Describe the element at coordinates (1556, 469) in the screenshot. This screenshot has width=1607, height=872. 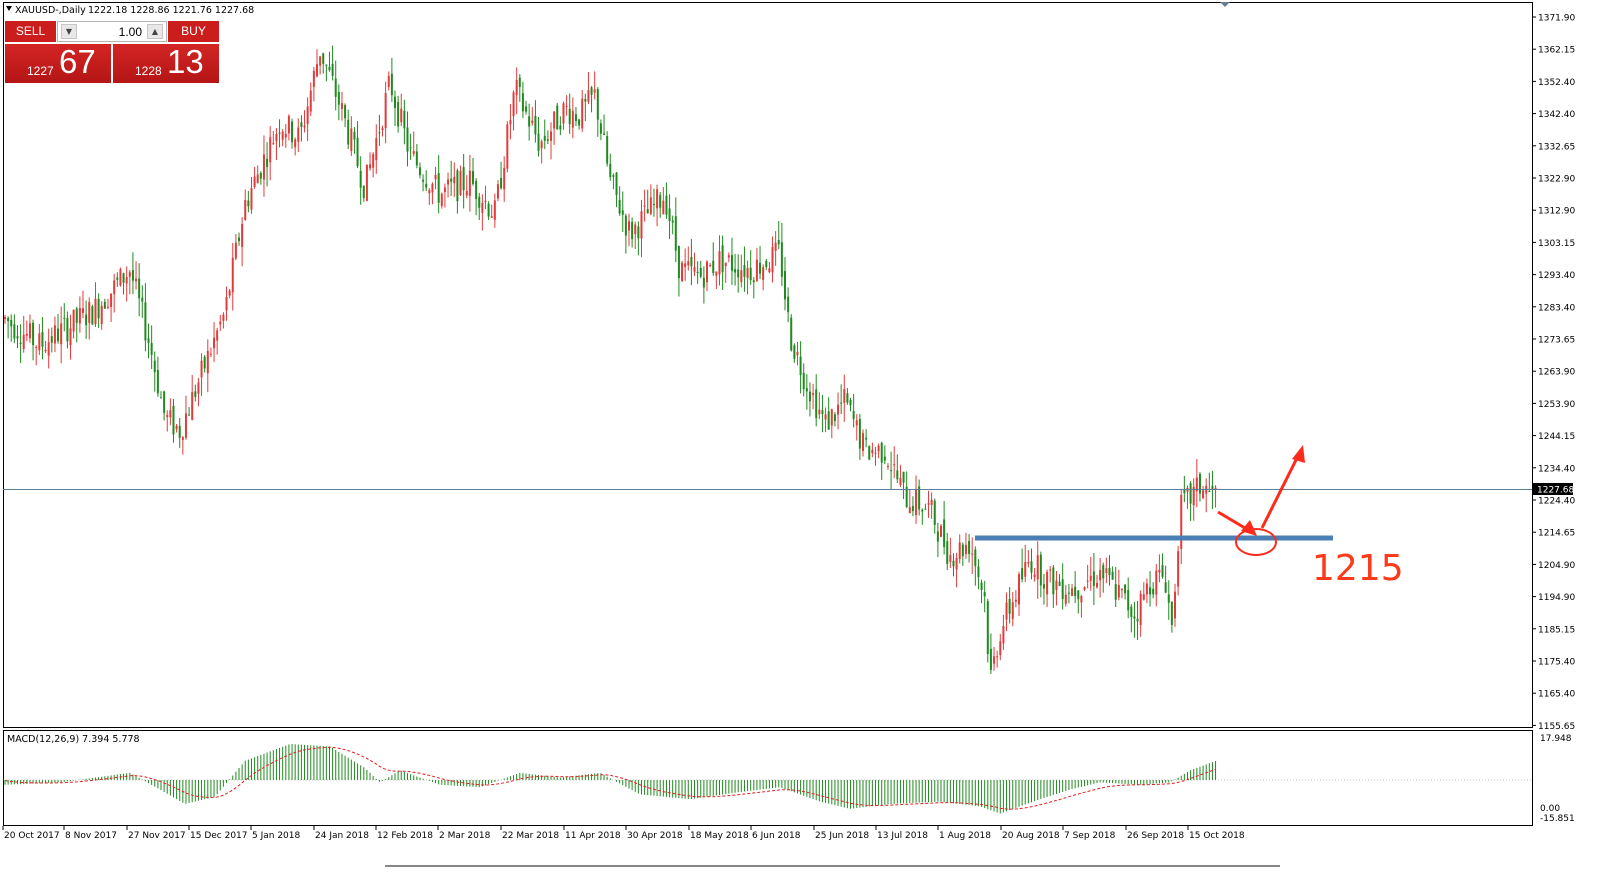
I see `price-tick-label: 1234.40` at that location.